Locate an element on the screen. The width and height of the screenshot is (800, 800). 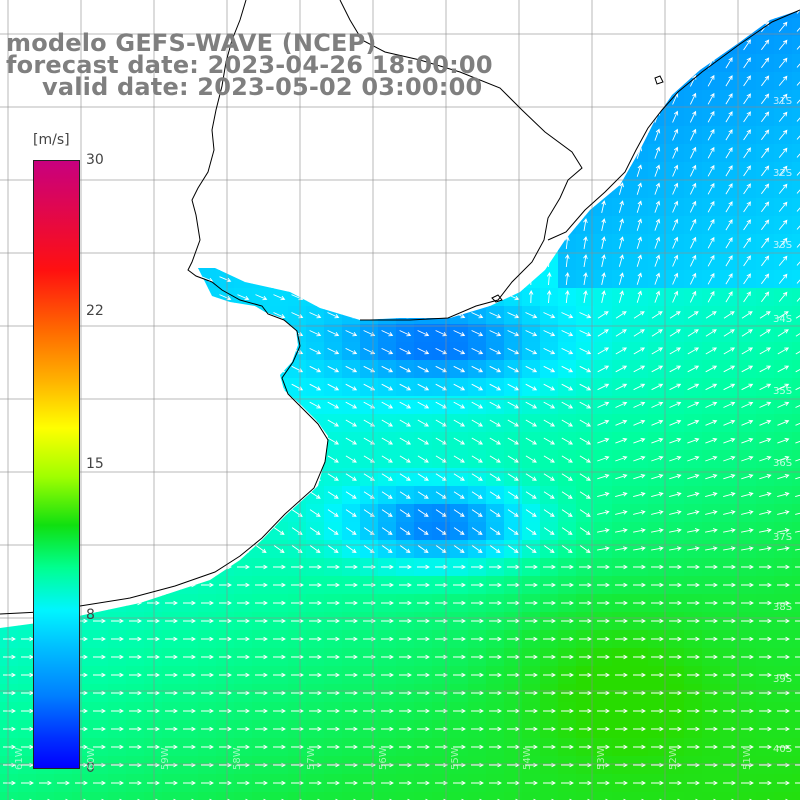
lon-label: 57W is located at coordinates (311, 758).